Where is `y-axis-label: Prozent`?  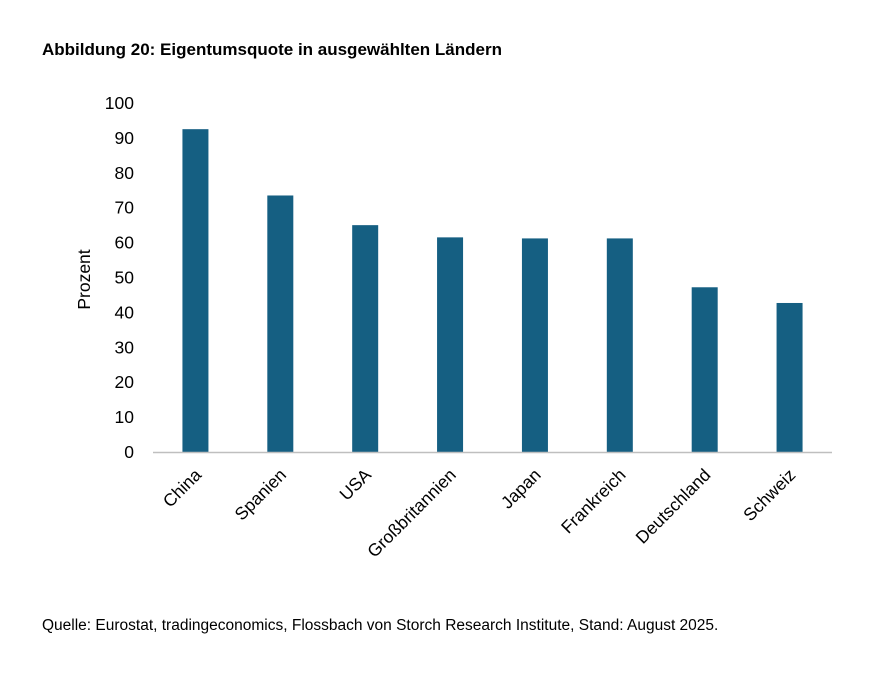 y-axis-label: Prozent is located at coordinates (84, 279).